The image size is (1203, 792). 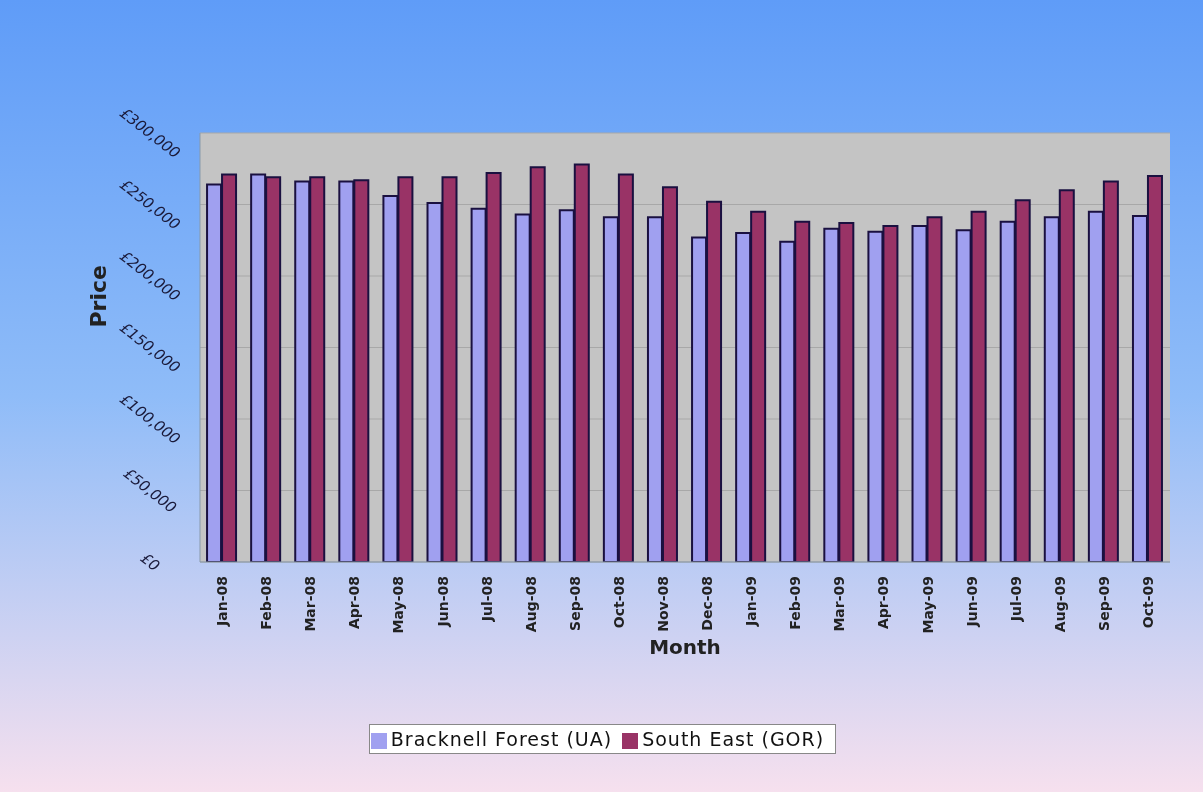 What do you see at coordinates (1059, 604) in the screenshot?
I see `x-tick-label: Aug-09` at bounding box center [1059, 604].